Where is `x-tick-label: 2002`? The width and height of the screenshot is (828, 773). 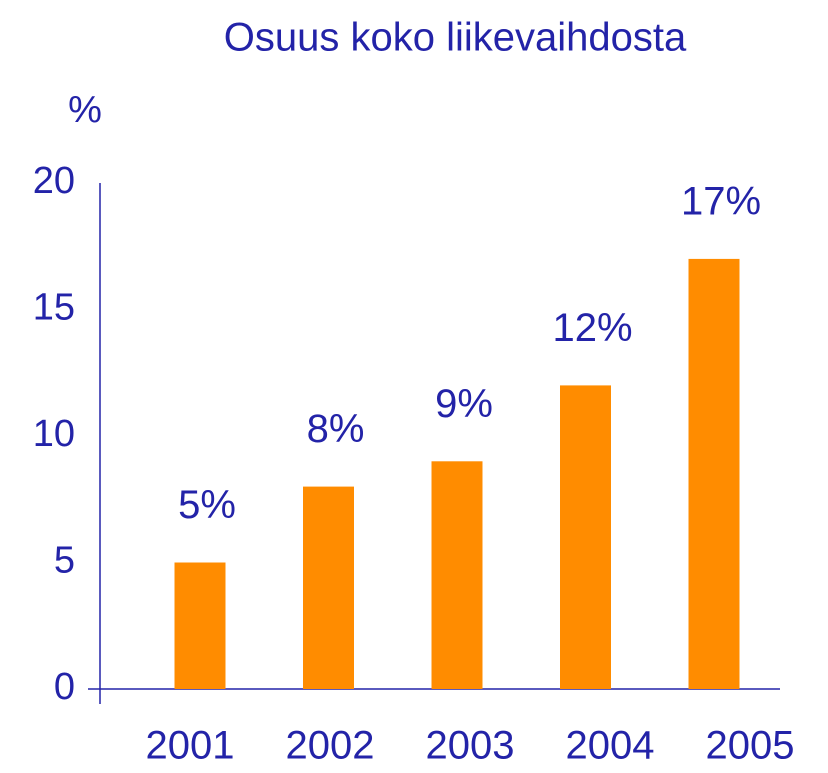
x-tick-label: 2002 is located at coordinates (330, 746).